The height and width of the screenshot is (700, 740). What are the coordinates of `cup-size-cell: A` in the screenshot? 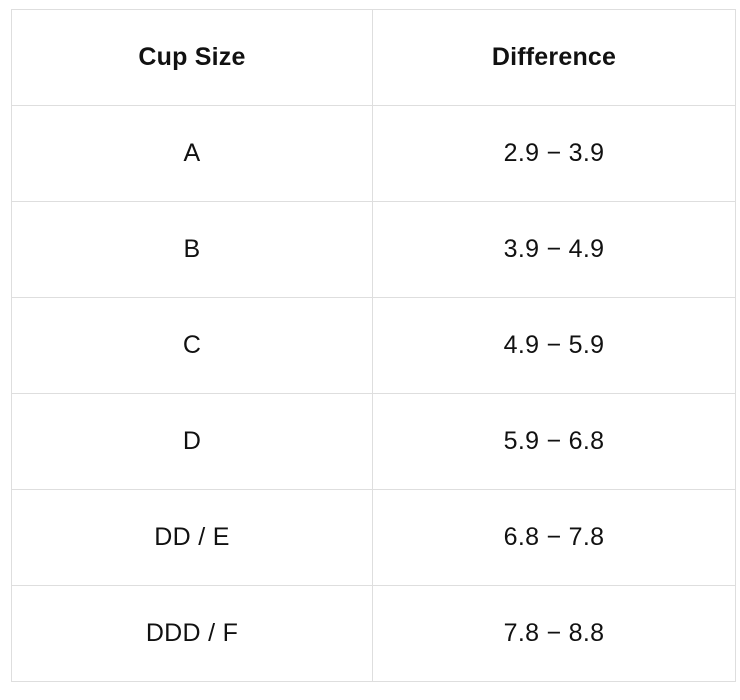 It's located at (192, 153).